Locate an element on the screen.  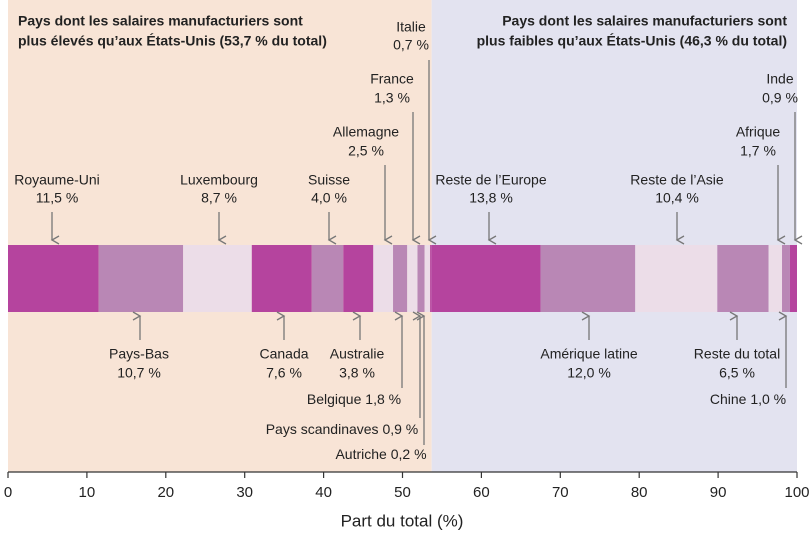
segment-value-label: 10,4 % is located at coordinates (677, 198).